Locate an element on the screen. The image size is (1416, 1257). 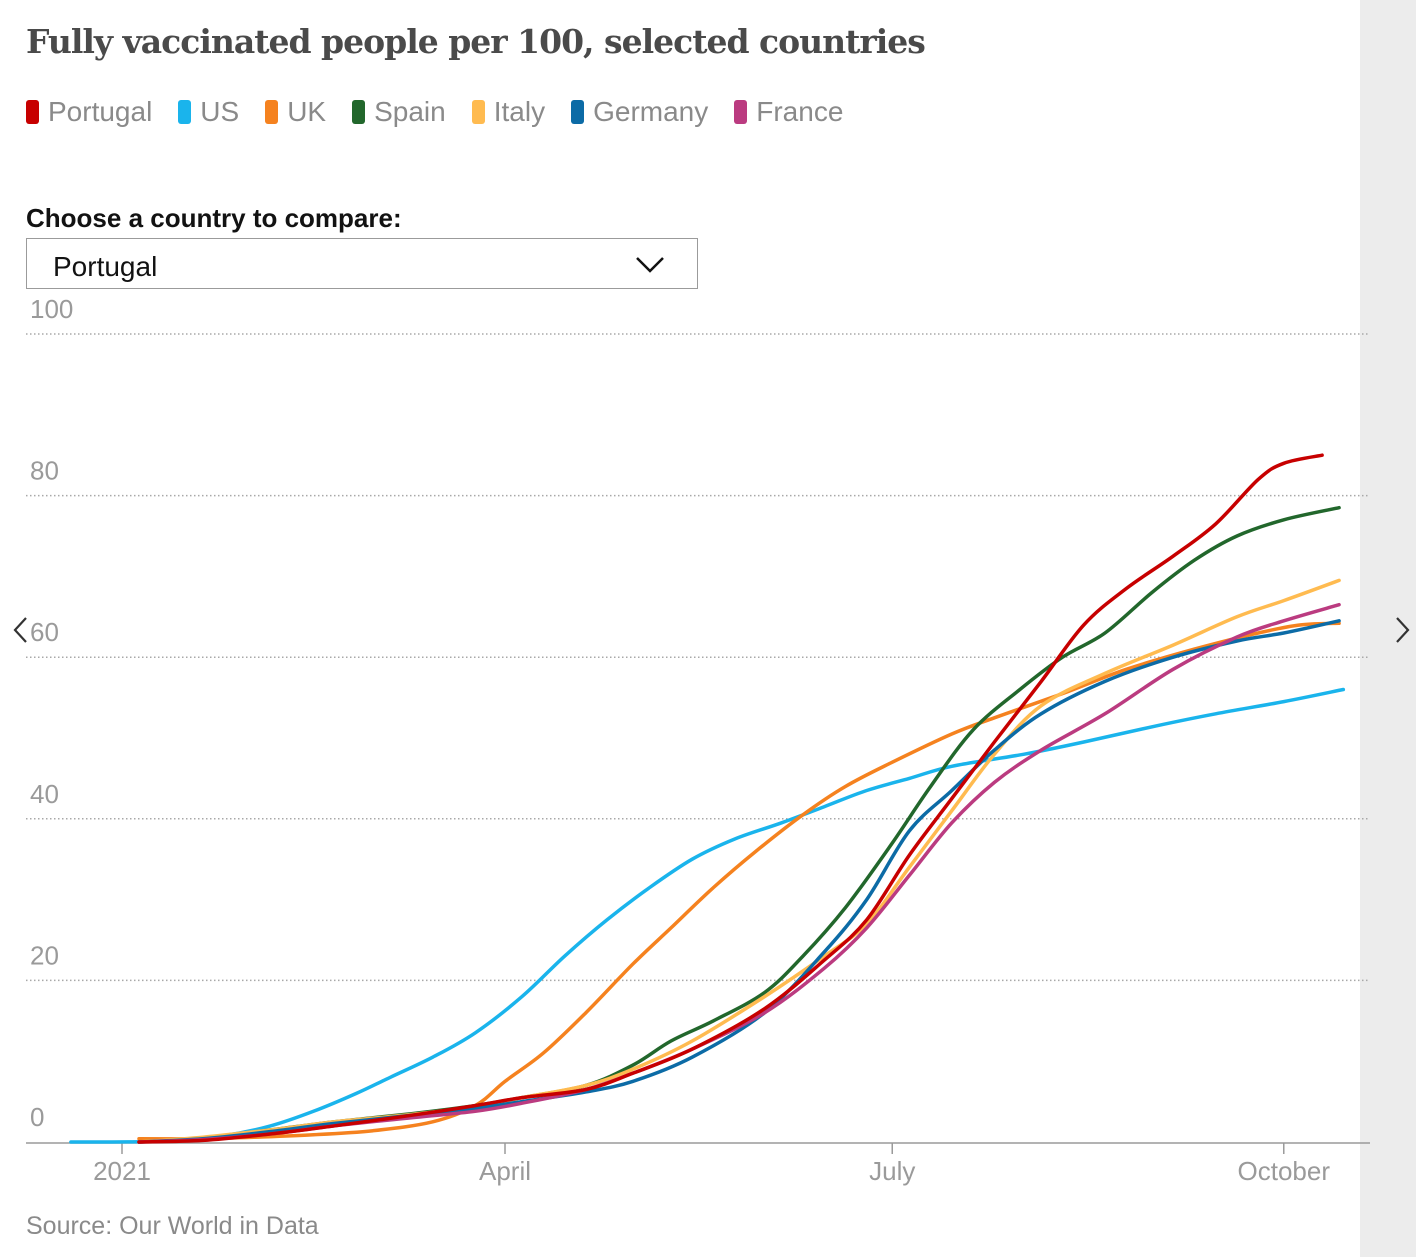
compare-label: Choose a country to compare: is located at coordinates (214, 218).